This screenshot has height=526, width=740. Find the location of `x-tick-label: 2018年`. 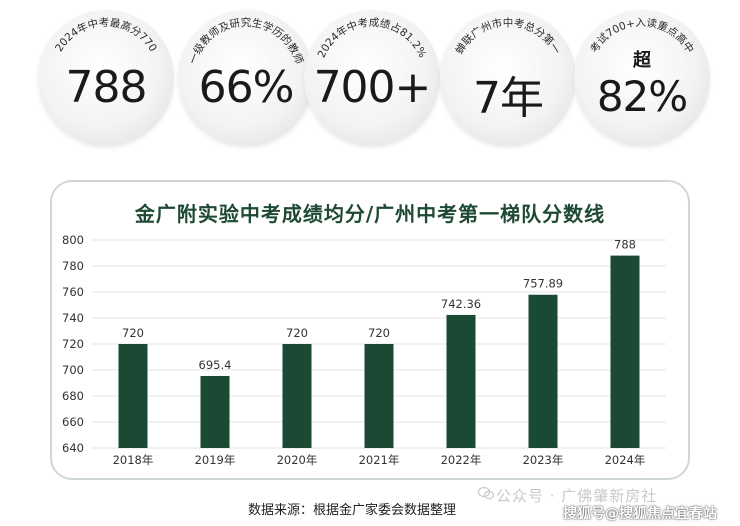

x-tick-label: 2018年 is located at coordinates (133, 460).